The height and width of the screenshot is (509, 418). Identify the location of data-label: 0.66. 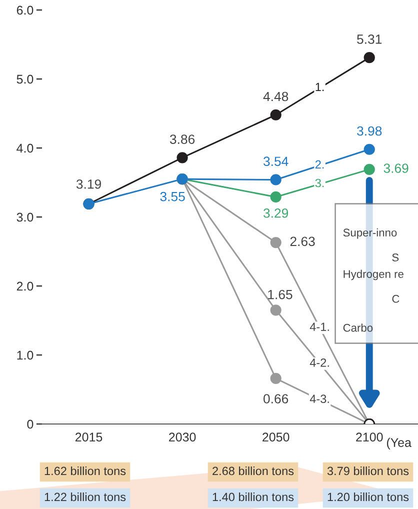
(276, 399).